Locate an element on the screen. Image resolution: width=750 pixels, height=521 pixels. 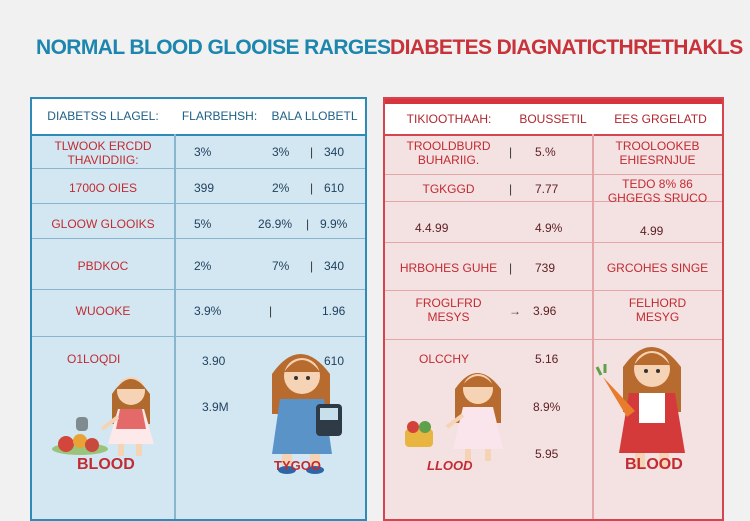
header-col-3: EES GRGELATD is located at coordinates (660, 119).